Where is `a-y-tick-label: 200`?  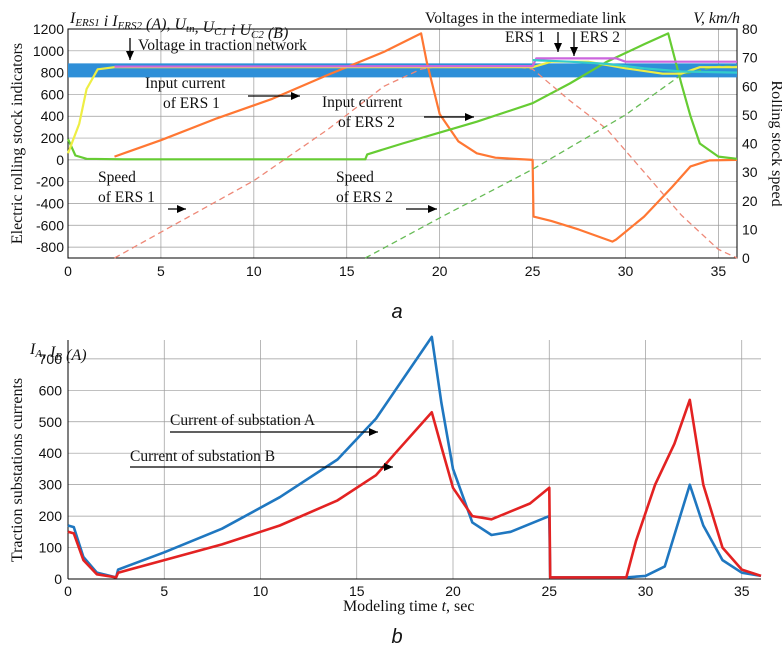 a-y-tick-label: 200 is located at coordinates (53, 138).